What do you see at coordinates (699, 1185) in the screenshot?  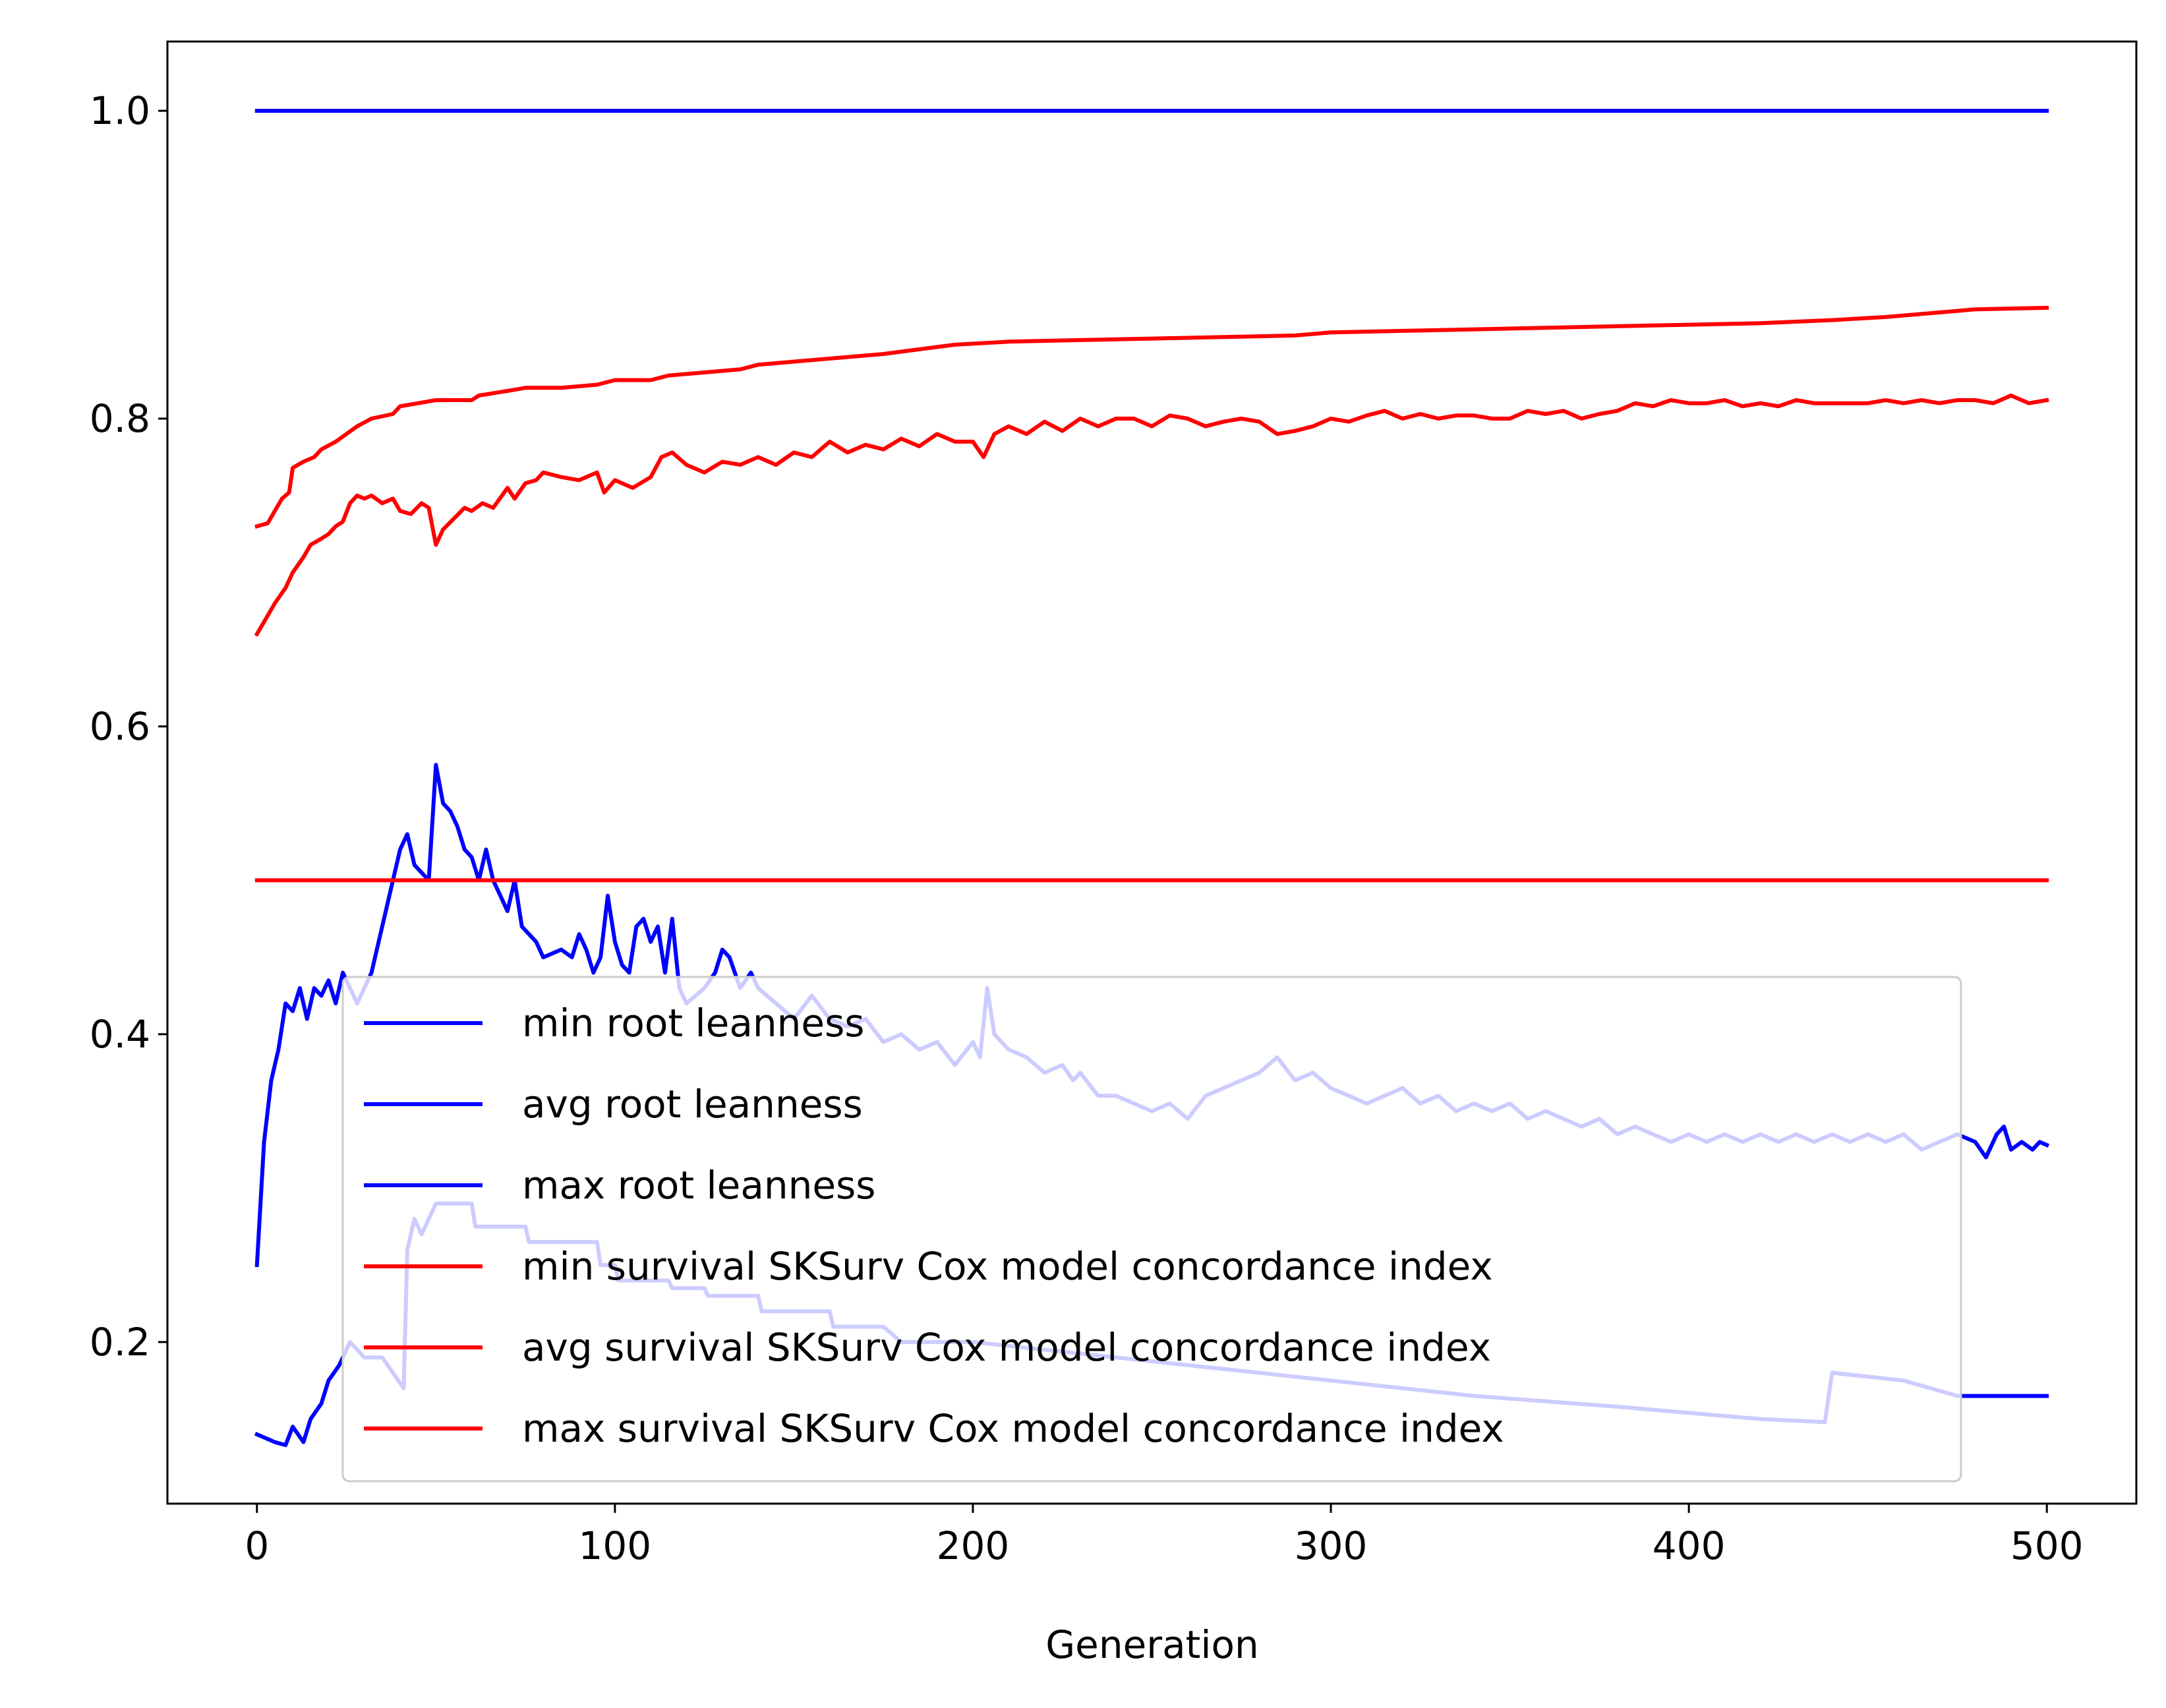 I see `legend-label: max root leanness` at bounding box center [699, 1185].